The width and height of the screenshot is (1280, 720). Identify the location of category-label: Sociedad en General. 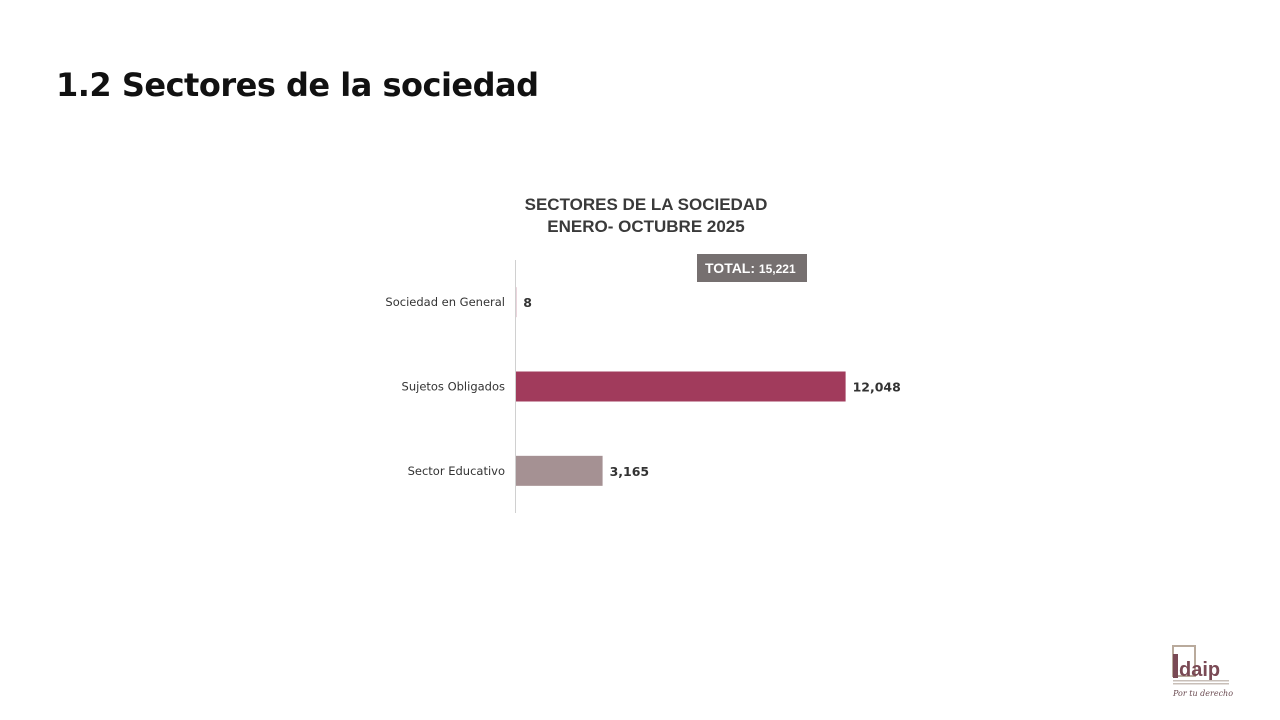
(445, 302).